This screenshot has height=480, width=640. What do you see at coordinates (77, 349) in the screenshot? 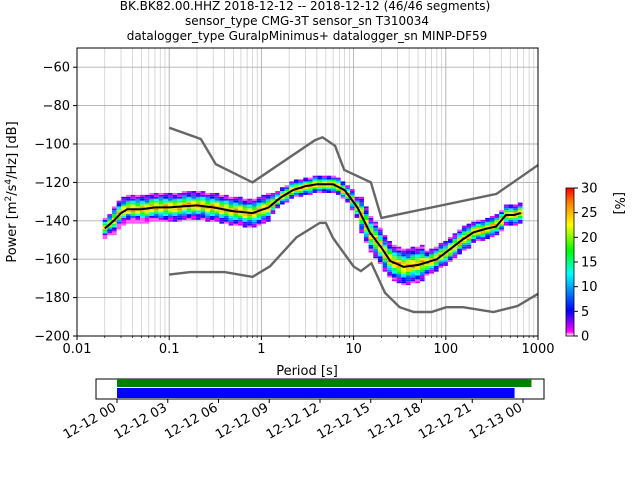
I see `x-tick-label: 0.01` at bounding box center [77, 349].